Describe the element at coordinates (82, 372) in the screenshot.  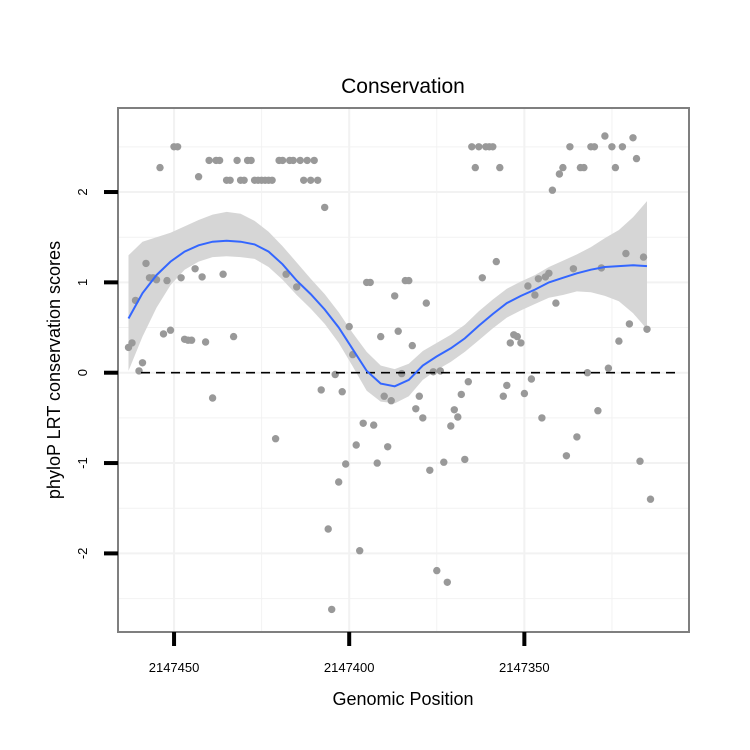
I see `y-tick-label: 0` at that location.